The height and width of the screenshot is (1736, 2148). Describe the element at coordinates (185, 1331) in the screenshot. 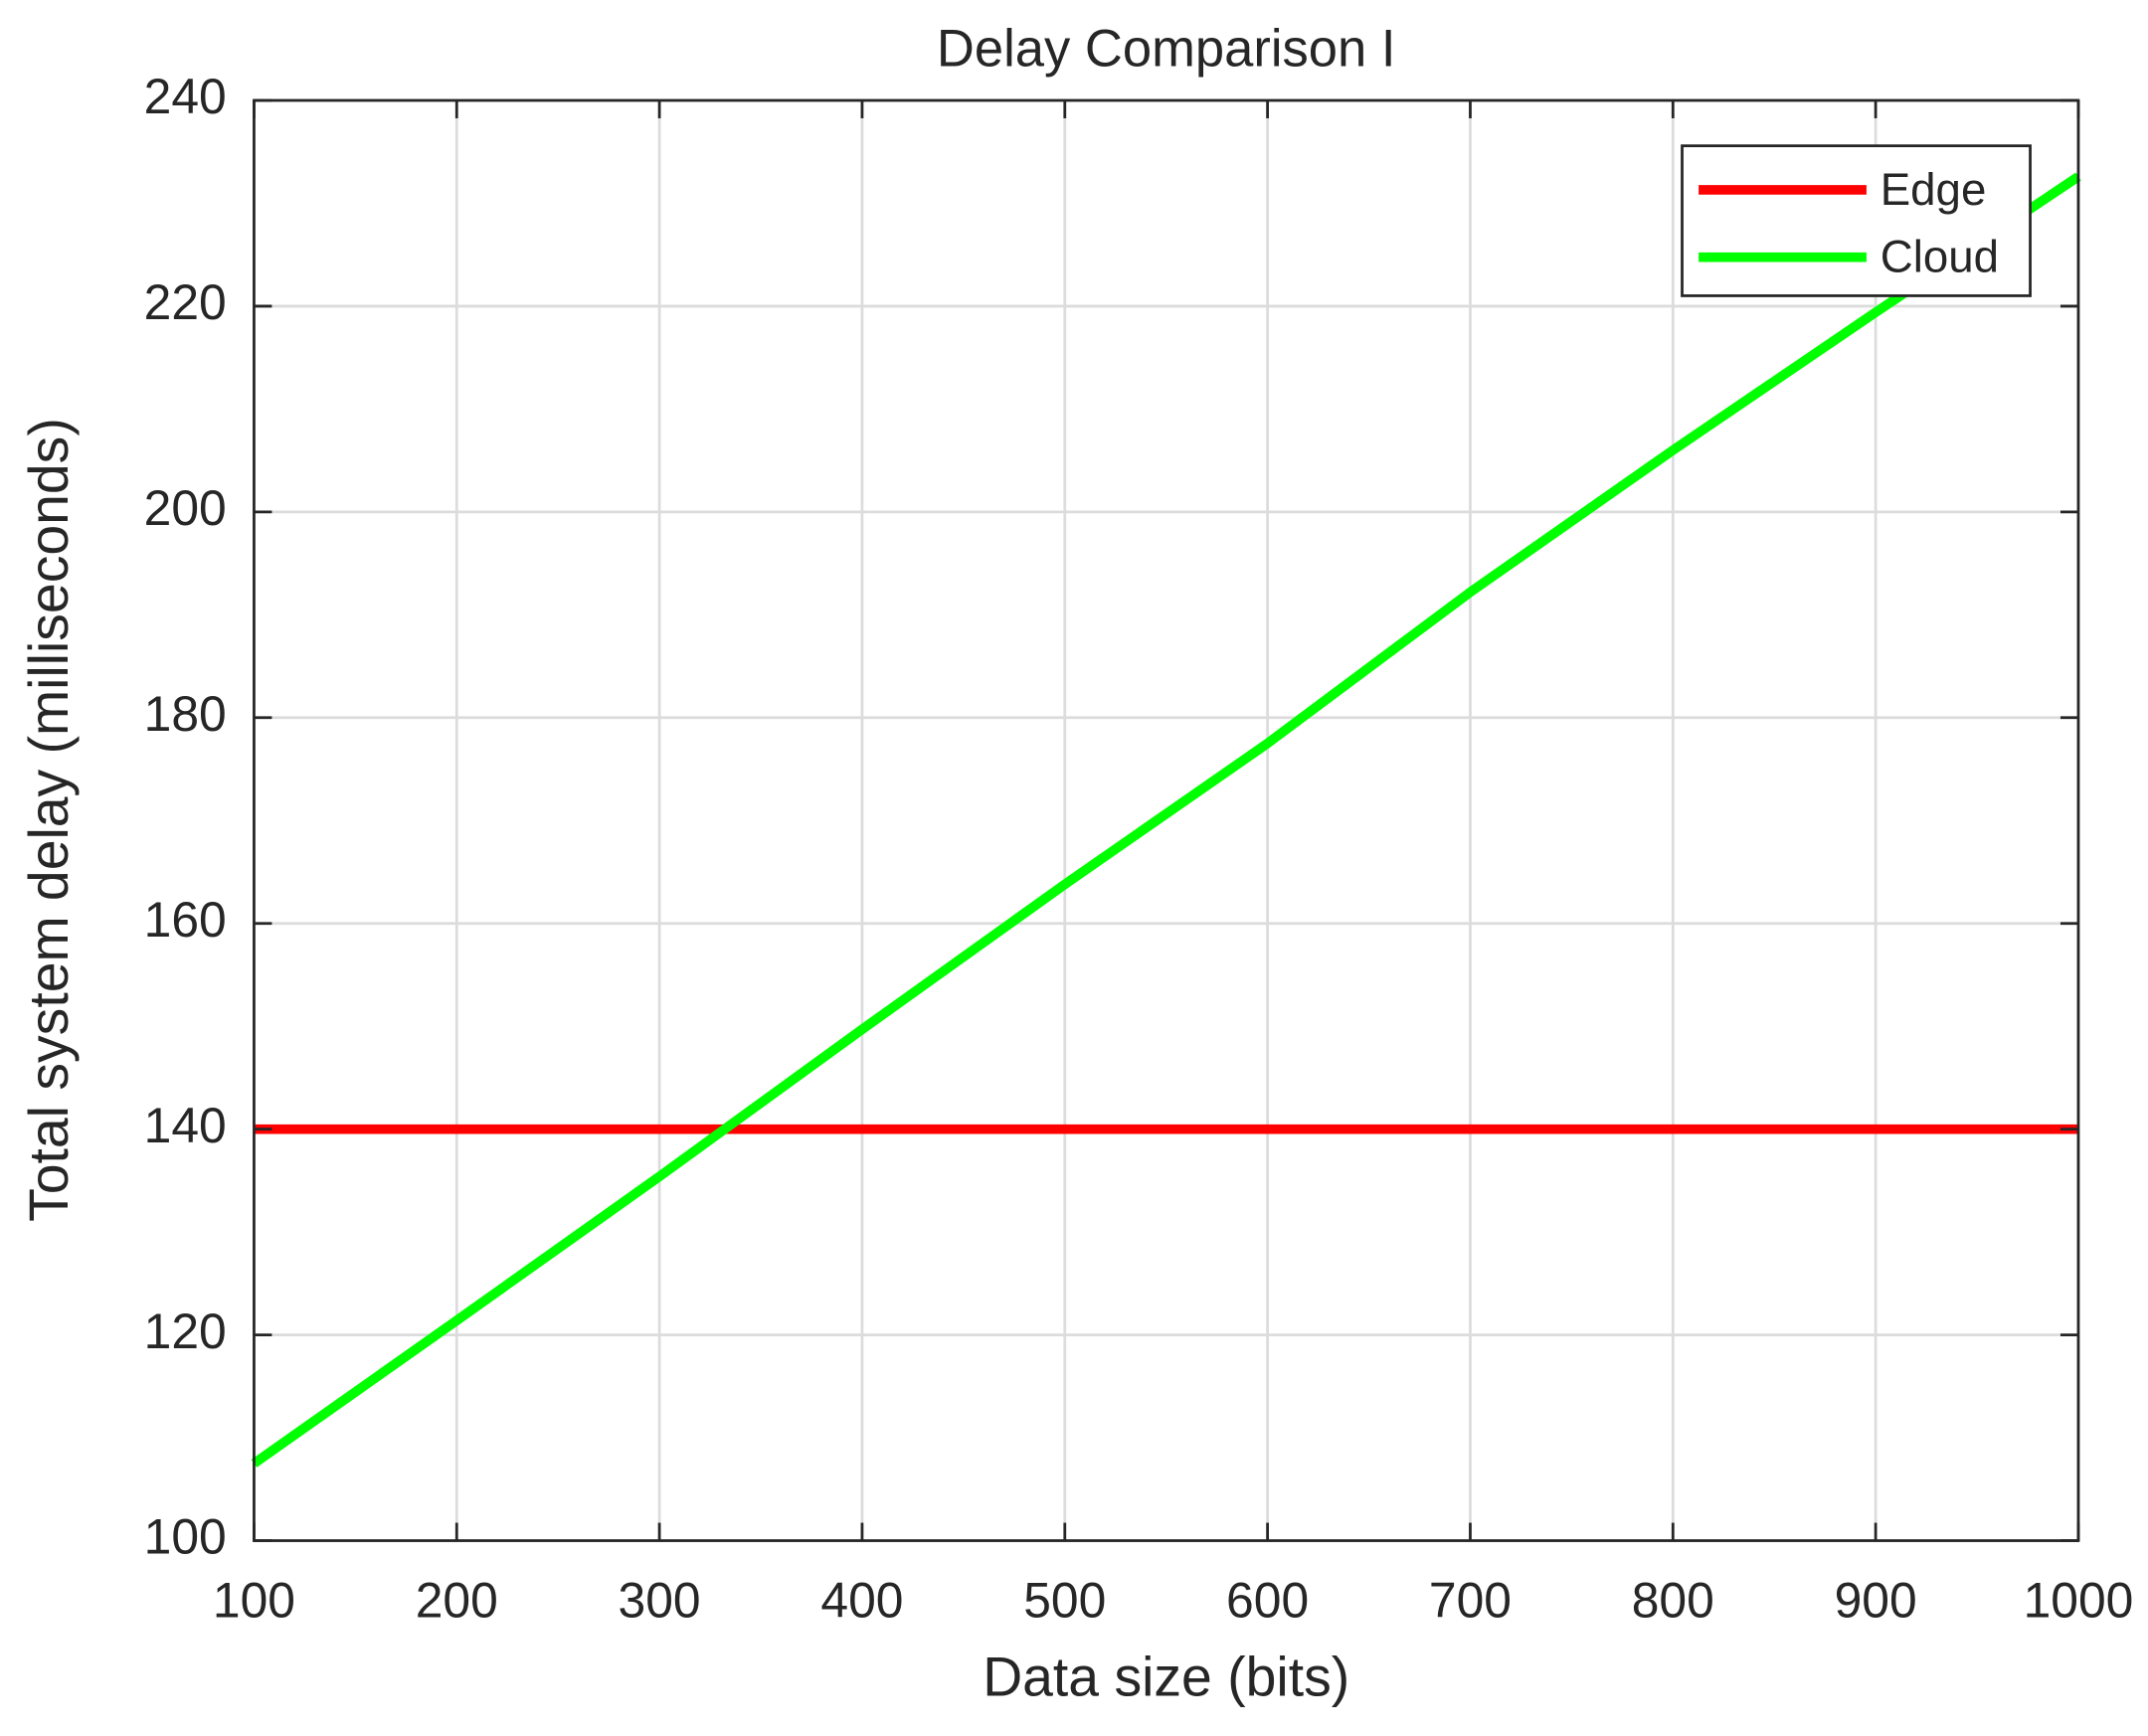

I see `y-tick-label: 120` at that location.